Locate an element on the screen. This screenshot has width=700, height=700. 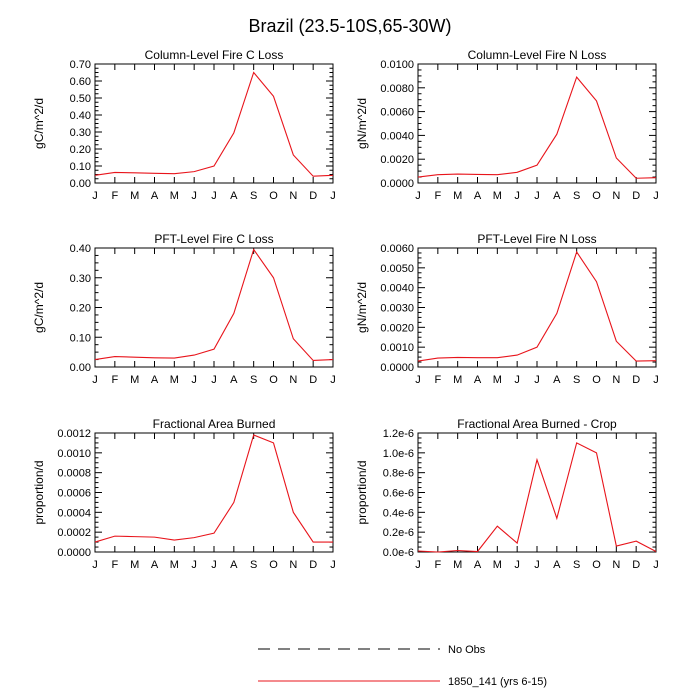
y-tick-label: 0.0010 is located at coordinates (397, 348).